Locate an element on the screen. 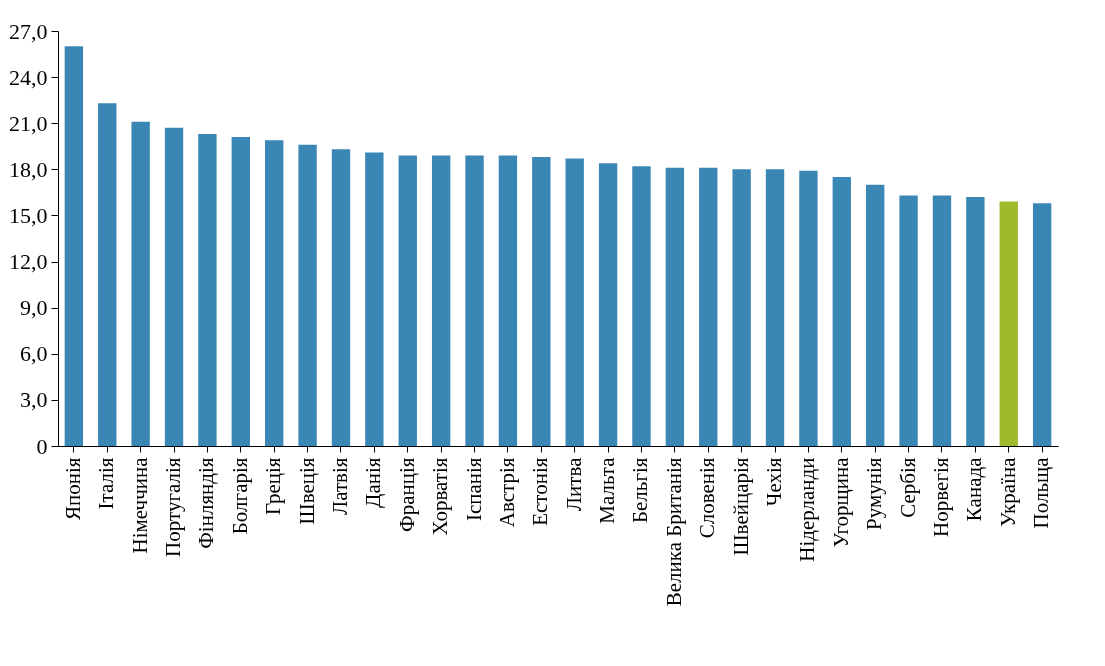 This screenshot has width=1105, height=666. y-tick-label: 9,0 is located at coordinates (34, 308).